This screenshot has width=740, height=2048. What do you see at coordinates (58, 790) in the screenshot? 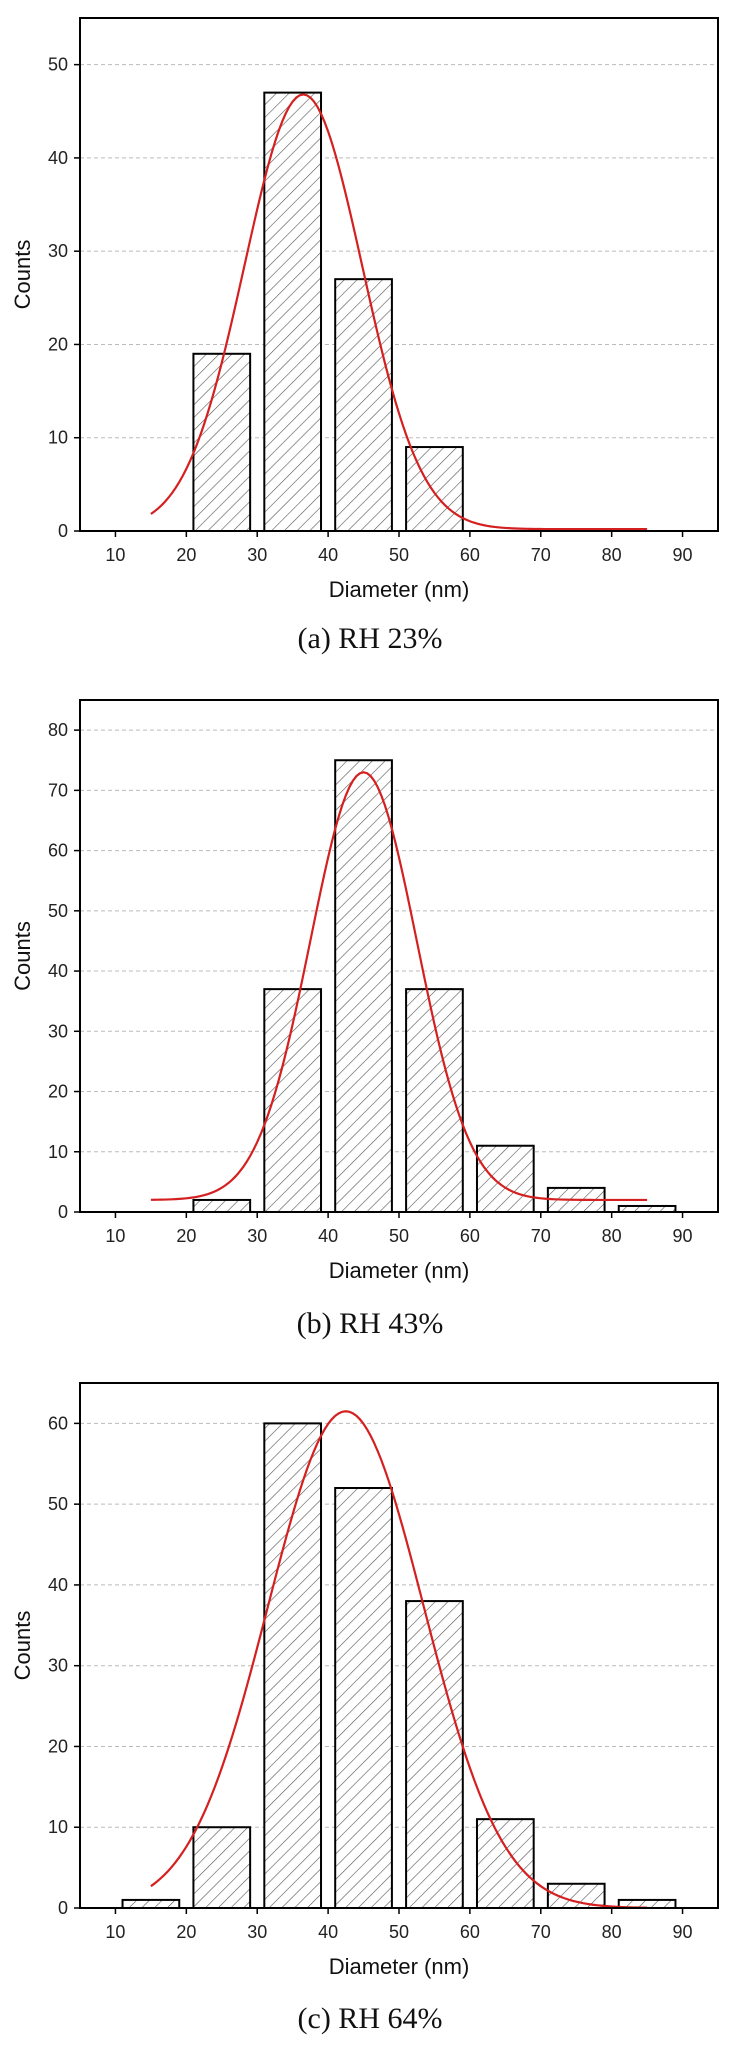
I see `y-tick-label: 70` at bounding box center [58, 790].